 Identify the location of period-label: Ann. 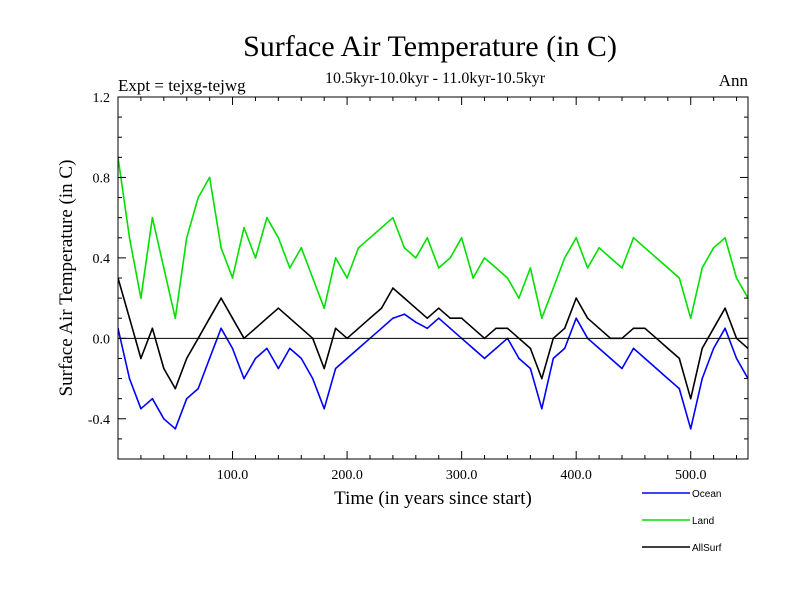
(734, 80).